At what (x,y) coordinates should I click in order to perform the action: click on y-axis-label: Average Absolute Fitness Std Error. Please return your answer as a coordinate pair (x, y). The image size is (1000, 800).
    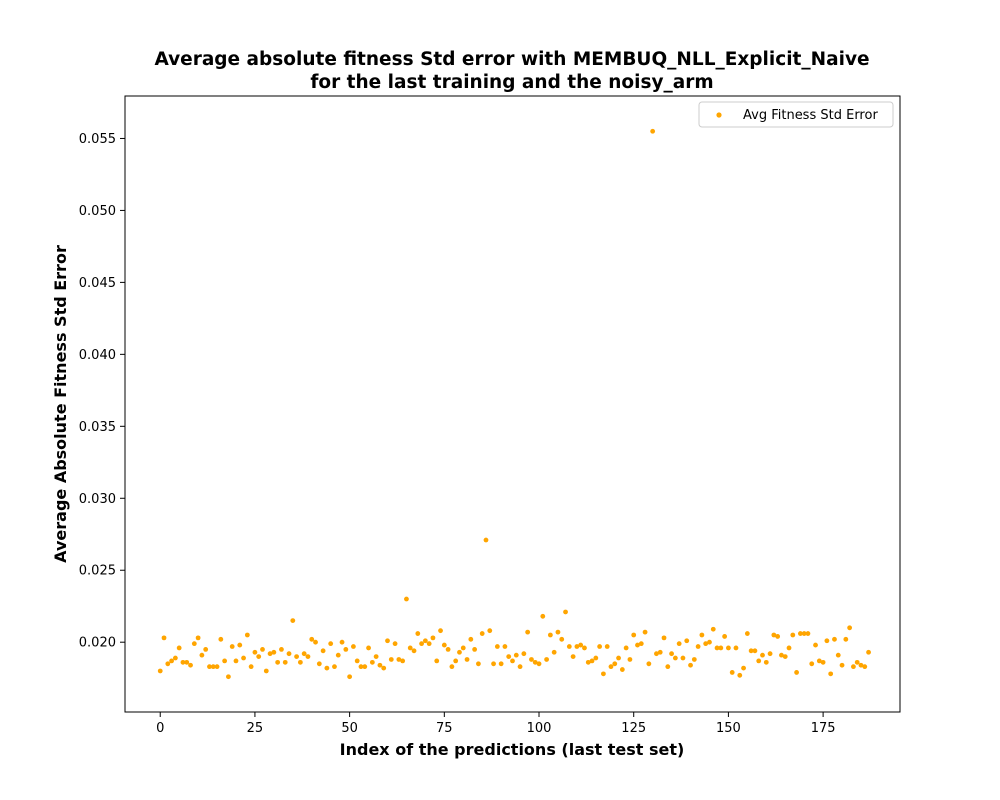
    Looking at the image, I should click on (60, 404).